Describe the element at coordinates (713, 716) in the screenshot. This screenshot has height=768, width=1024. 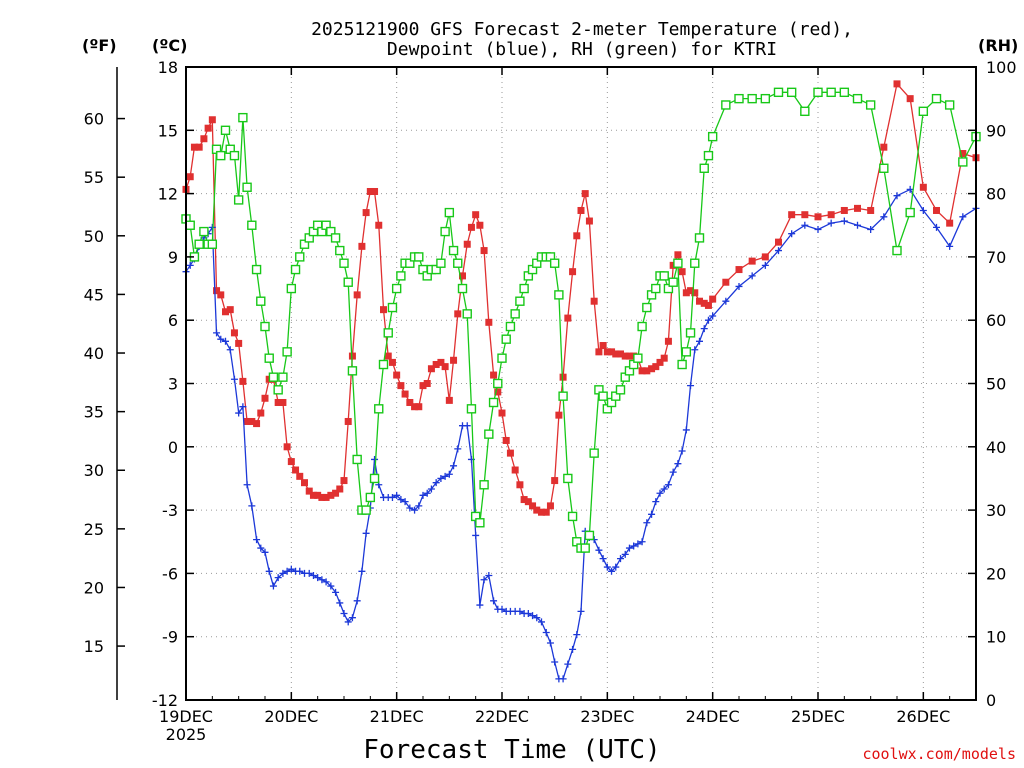
I see `x-tick-label: 24DEC` at that location.